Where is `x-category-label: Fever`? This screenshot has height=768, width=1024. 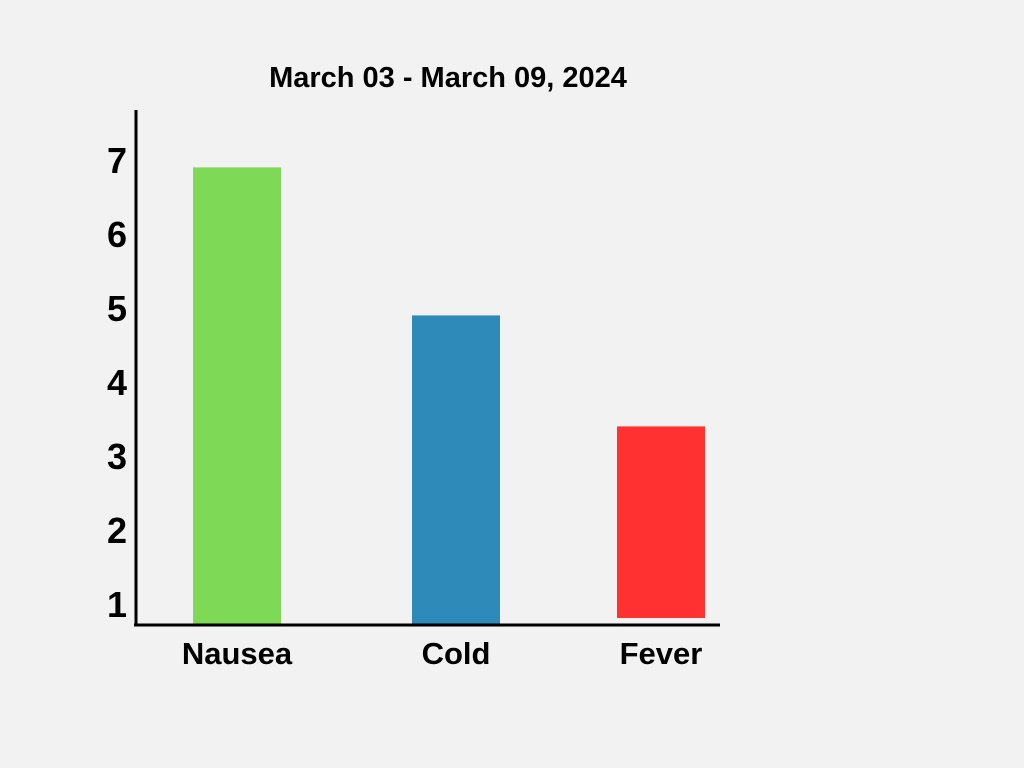 x-category-label: Fever is located at coordinates (661, 653).